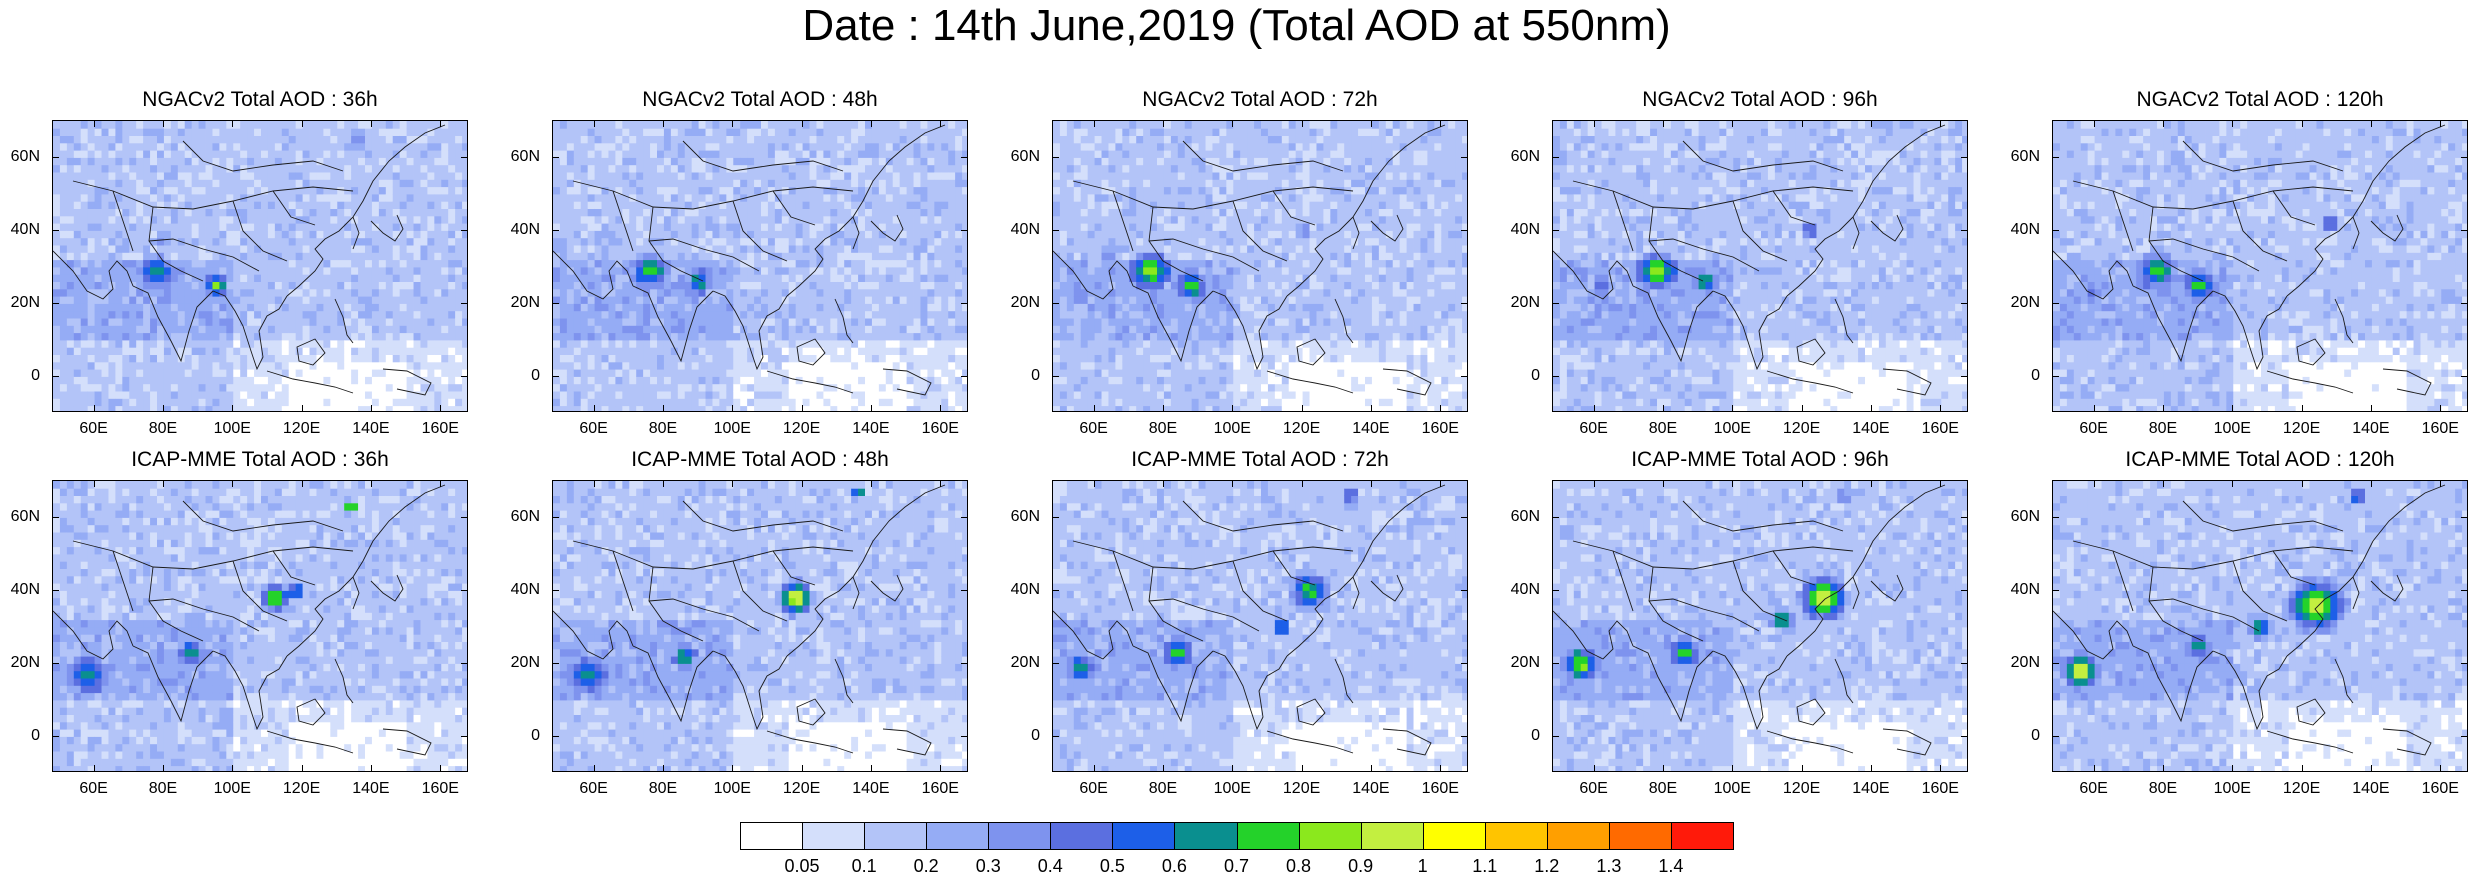 This screenshot has width=2473, height=876. Describe the element at coordinates (1671, 866) in the screenshot. I see `colorbar-label: 1.4` at that location.